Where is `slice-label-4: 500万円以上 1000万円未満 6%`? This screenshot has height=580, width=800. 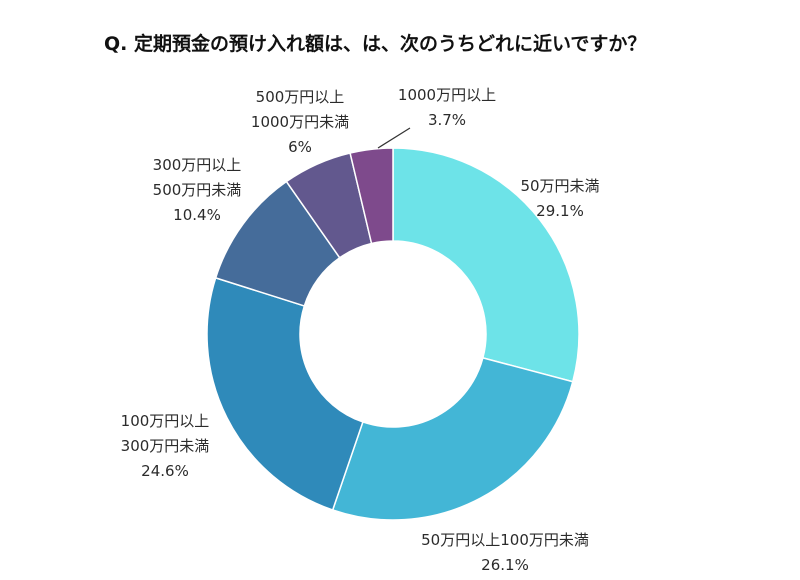
slice-label-4: 500万円以上 1000万円未満 6% is located at coordinates (300, 122).